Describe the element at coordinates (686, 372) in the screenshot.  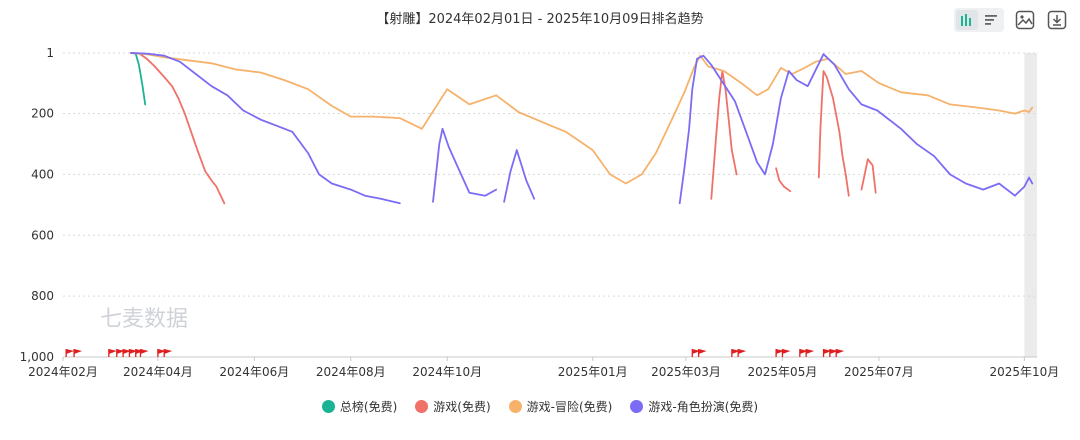
I see `x-tick-label: 2025年03月` at that location.